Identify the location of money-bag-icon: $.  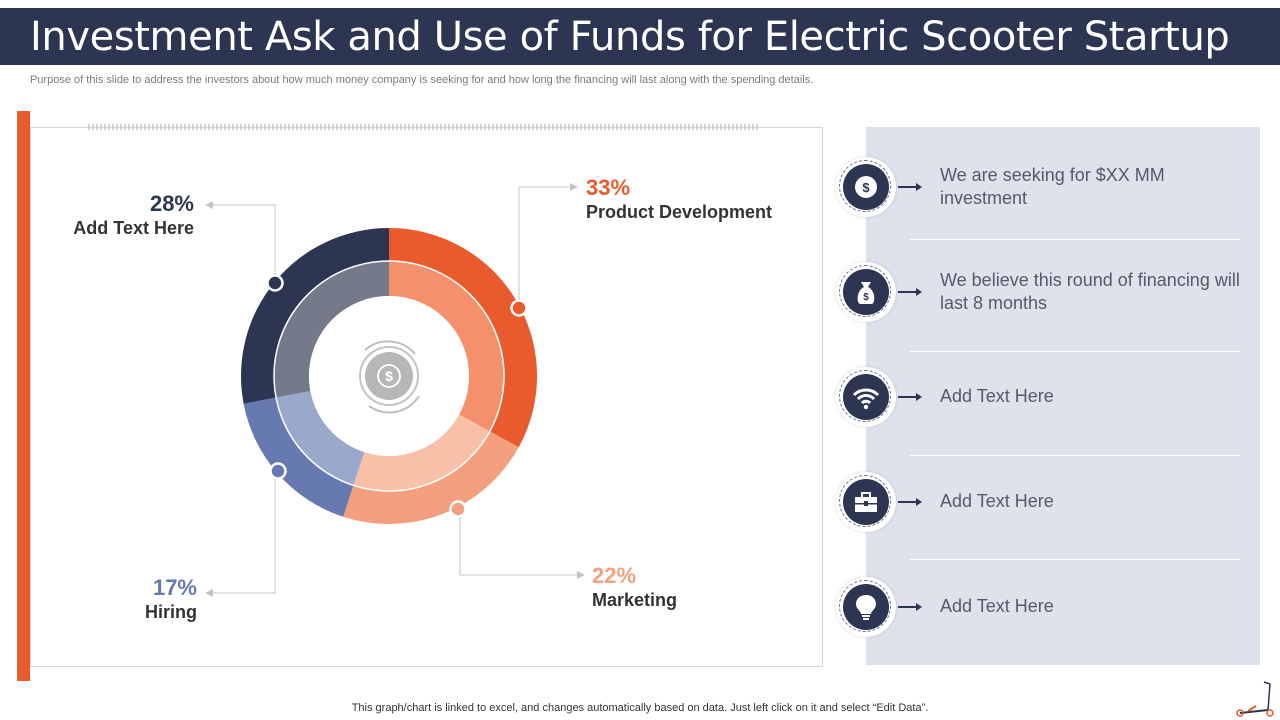
(866, 292).